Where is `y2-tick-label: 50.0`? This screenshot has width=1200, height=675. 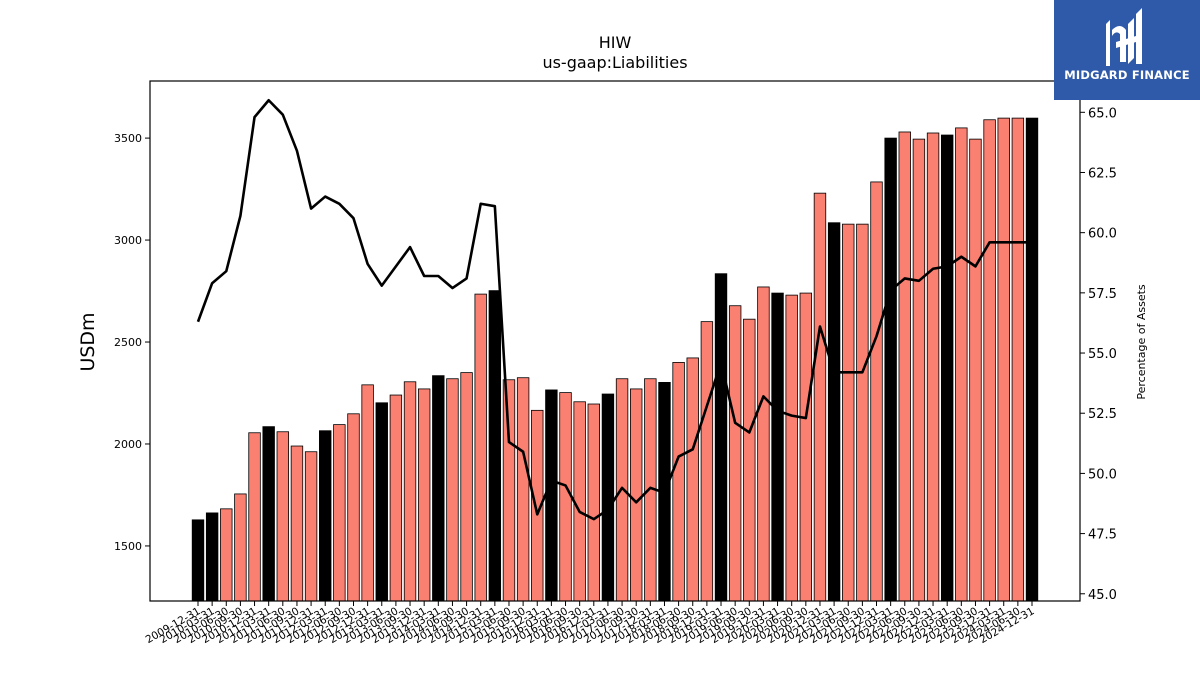
y2-tick-label: 50.0 is located at coordinates (1102, 474).